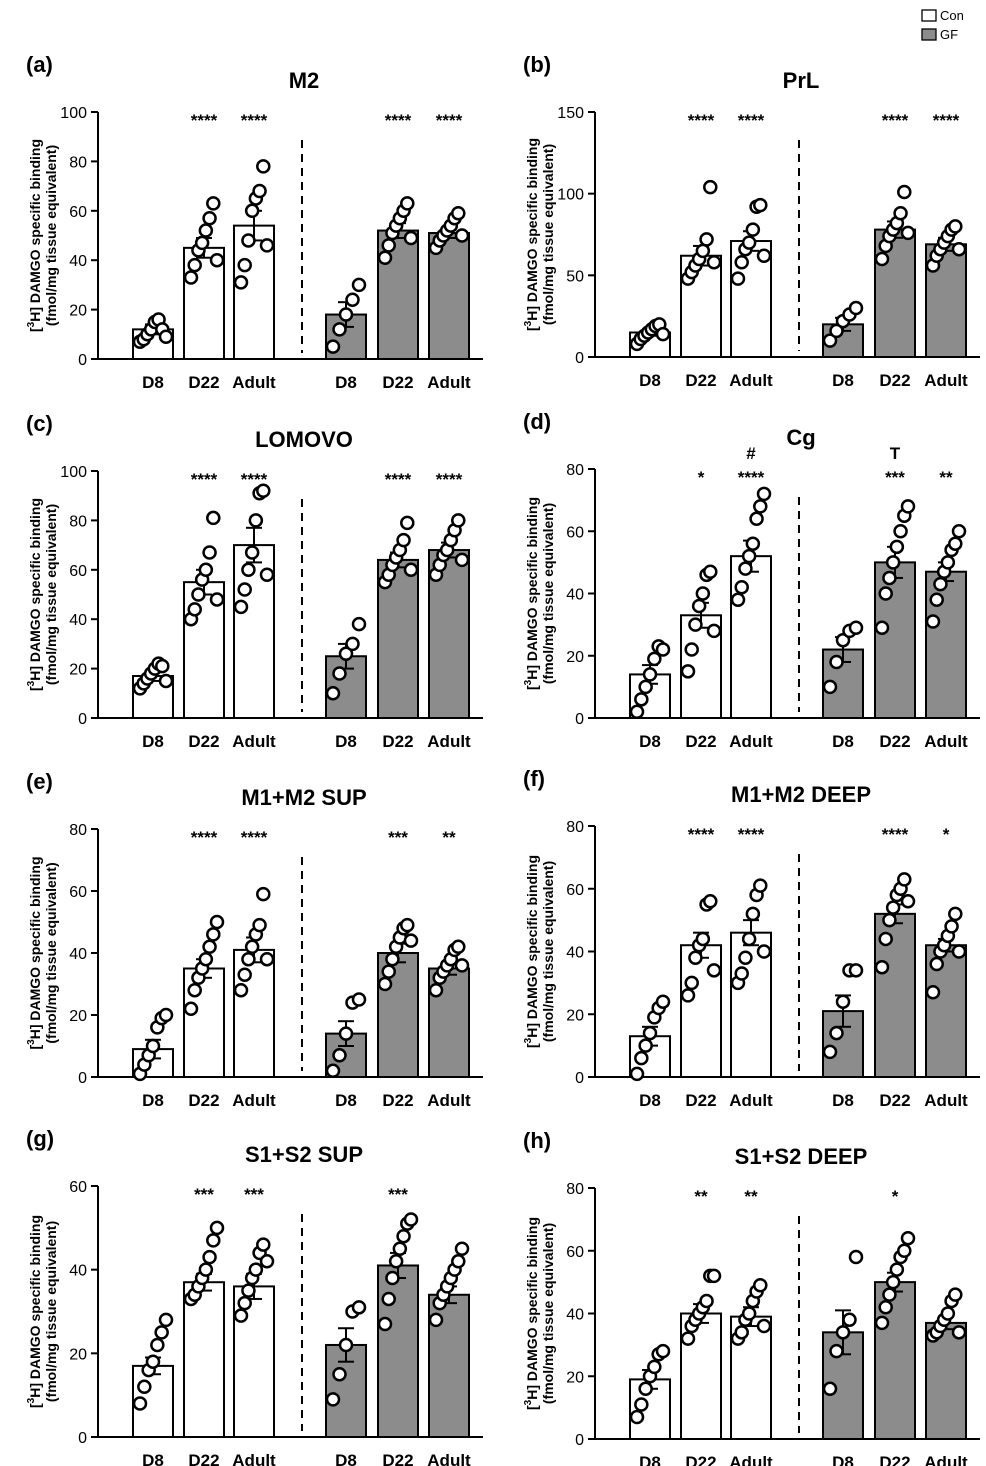 The image size is (986, 1466). I want to click on panel-title: PrL, so click(801, 80).